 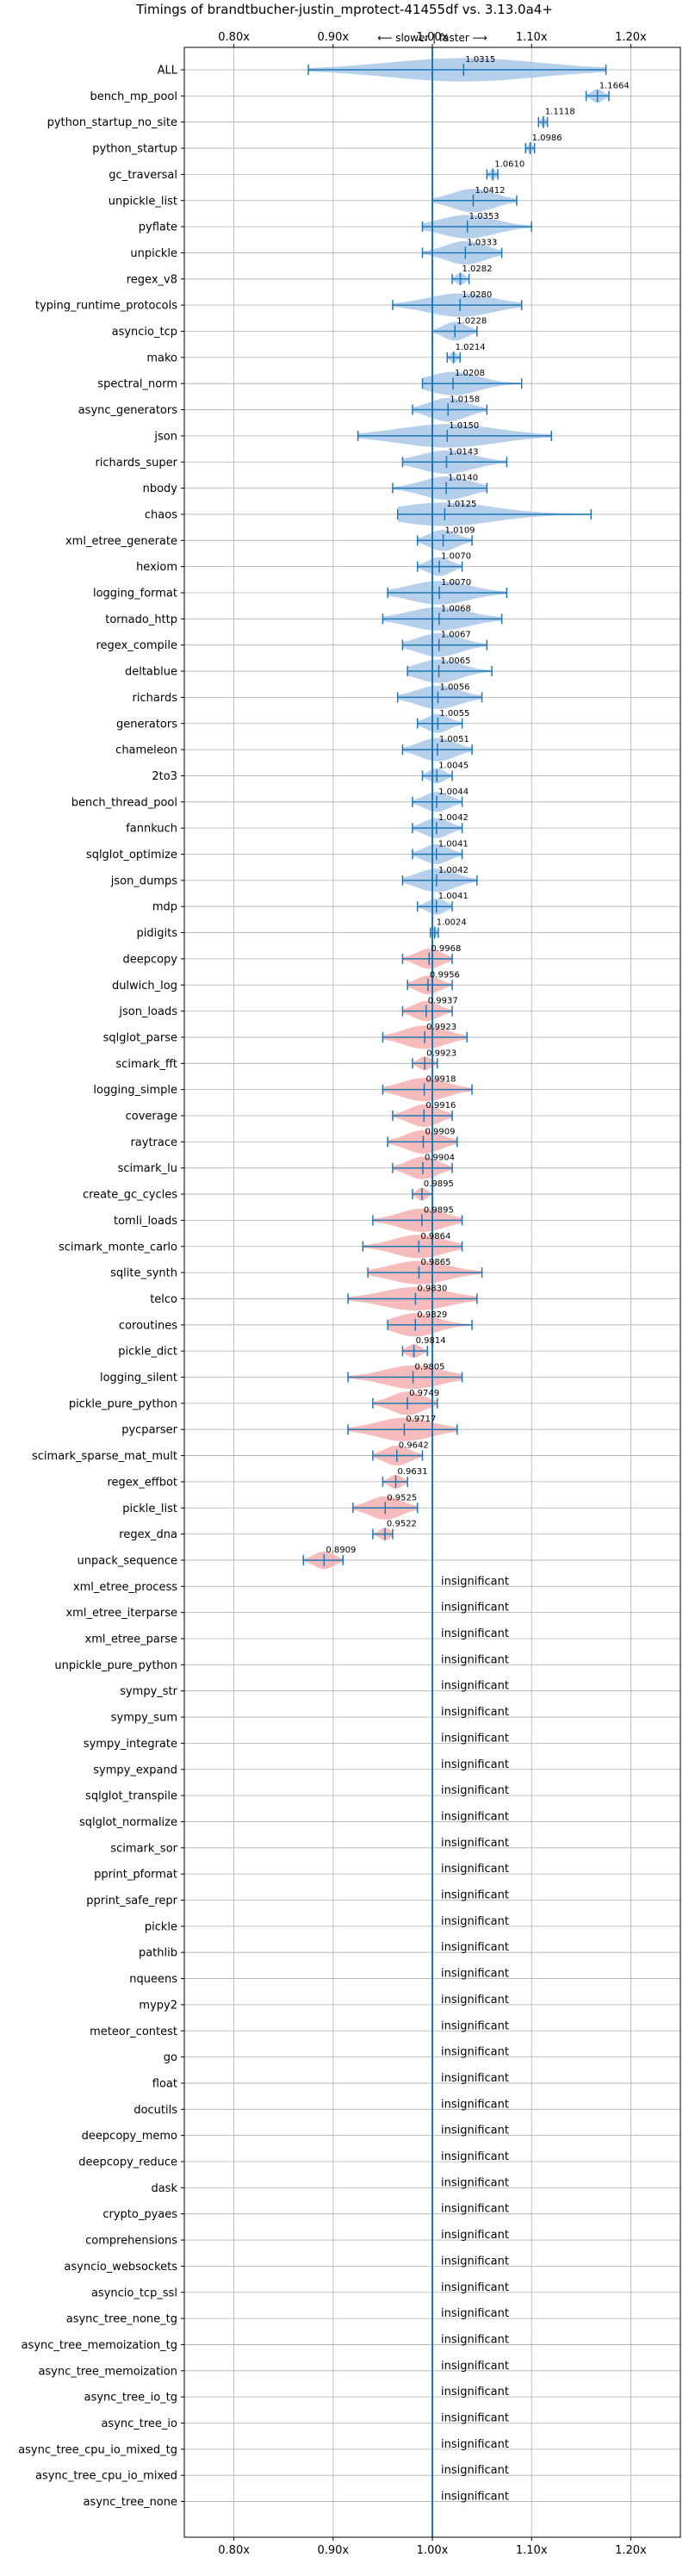 What do you see at coordinates (153, 1980) in the screenshot?
I see `benchmark-label: nqueens` at bounding box center [153, 1980].